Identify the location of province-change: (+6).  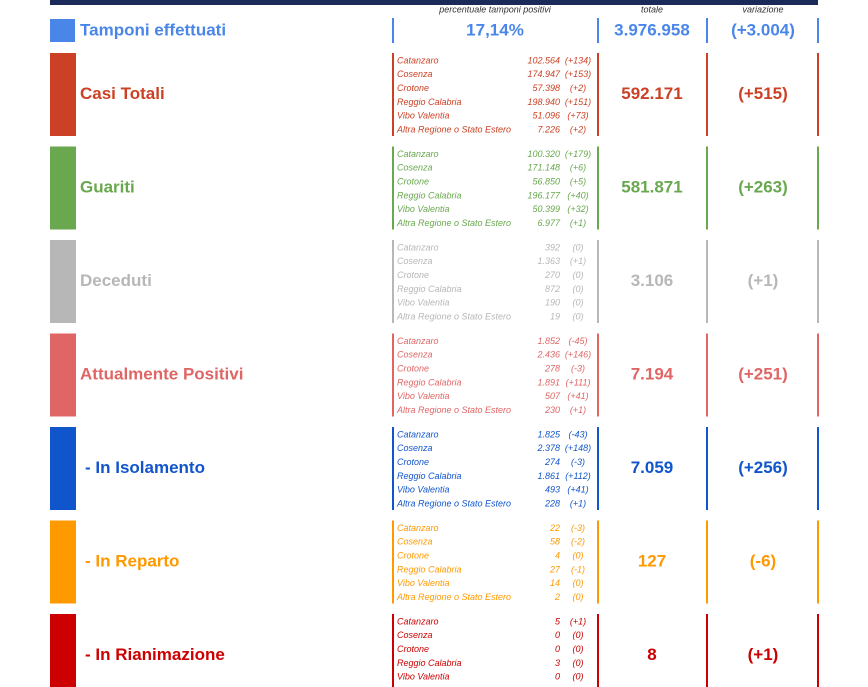
(578, 168).